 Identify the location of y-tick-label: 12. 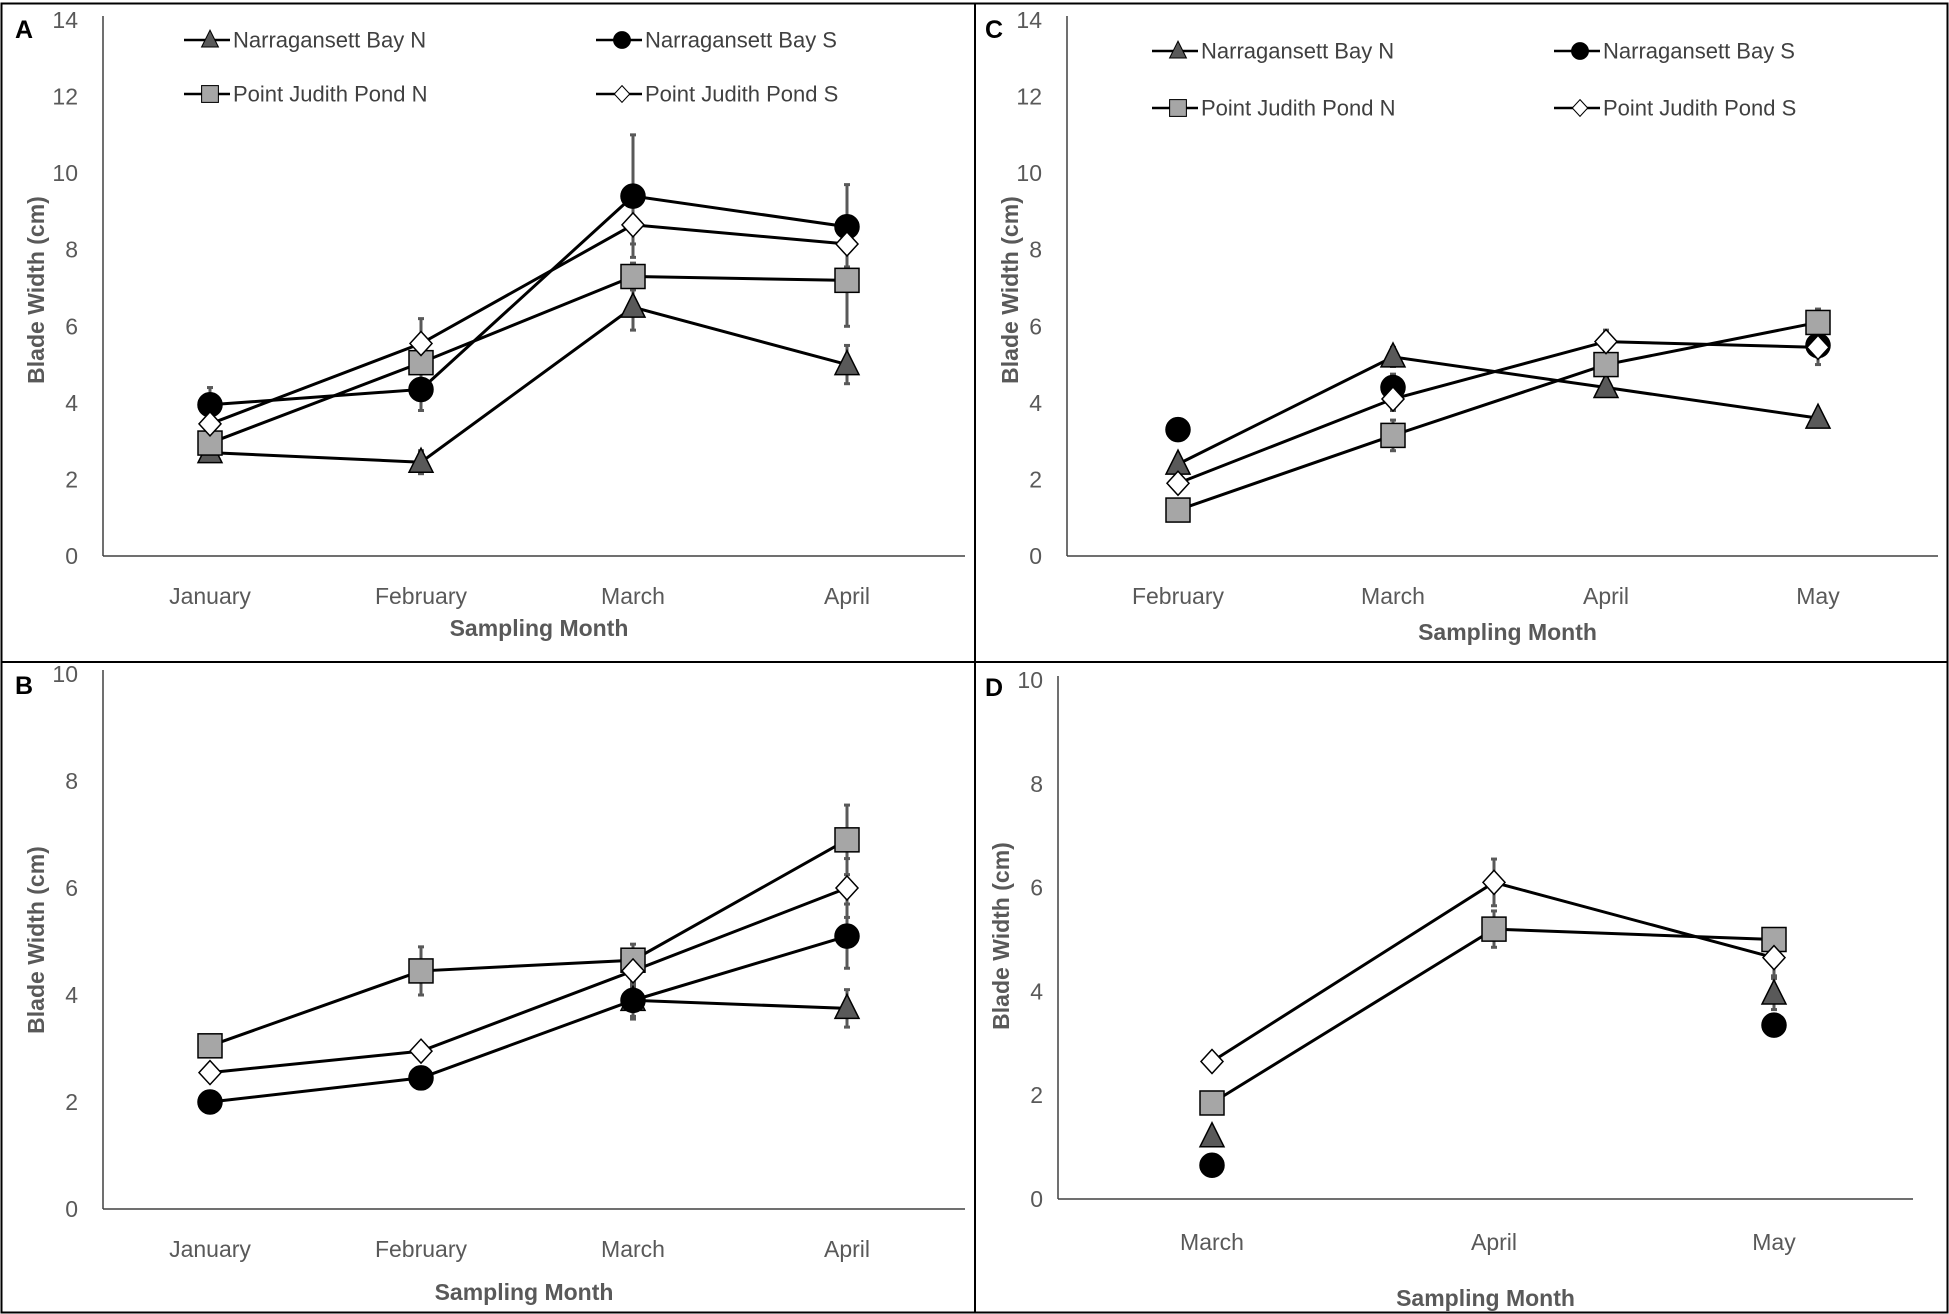
(1029, 97).